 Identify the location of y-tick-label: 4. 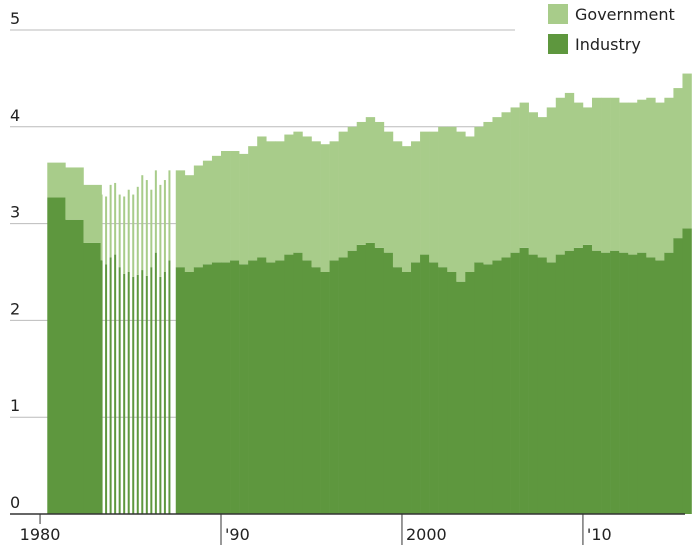
(15, 115).